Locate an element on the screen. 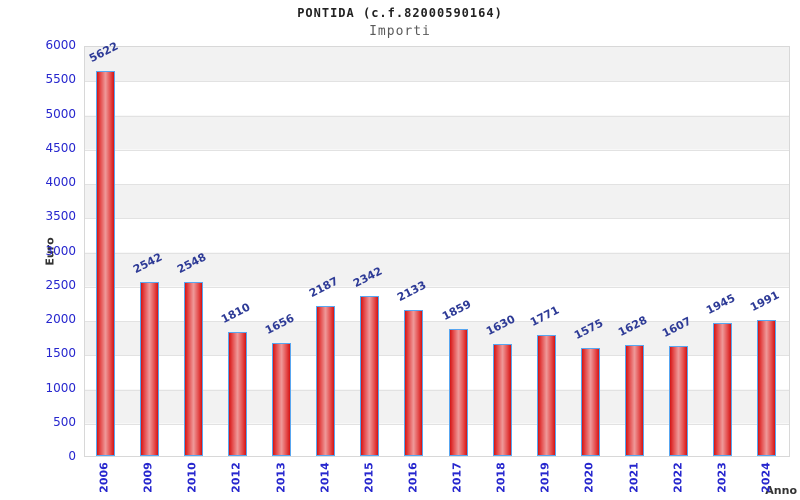 This screenshot has width=800, height=500. bar-2012 is located at coordinates (237, 394).